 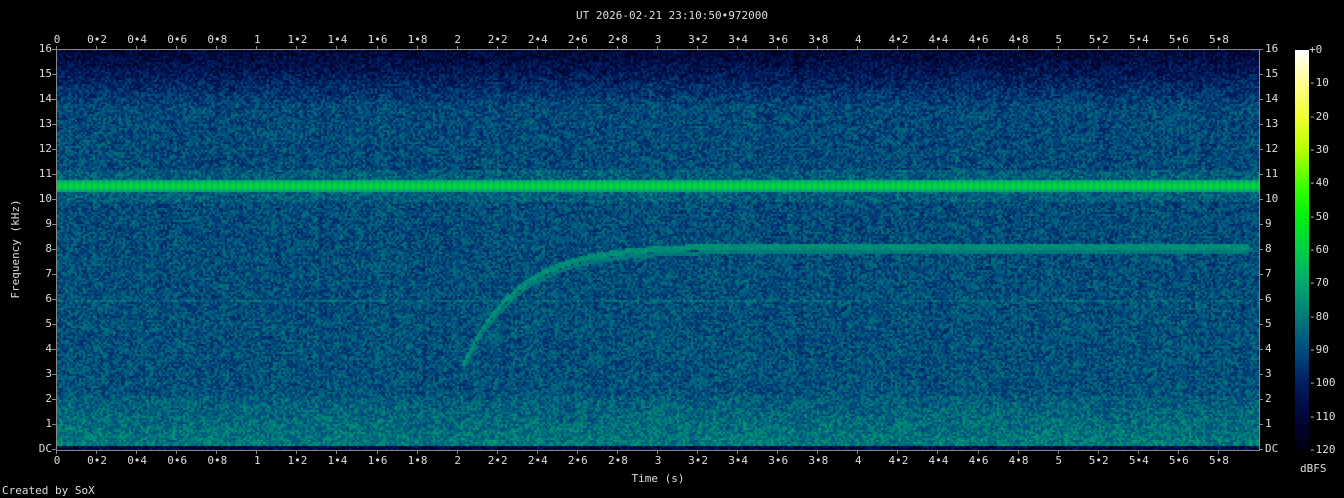 What do you see at coordinates (1319, 316) in the screenshot?
I see `colorbar-tick-label: -80` at bounding box center [1319, 316].